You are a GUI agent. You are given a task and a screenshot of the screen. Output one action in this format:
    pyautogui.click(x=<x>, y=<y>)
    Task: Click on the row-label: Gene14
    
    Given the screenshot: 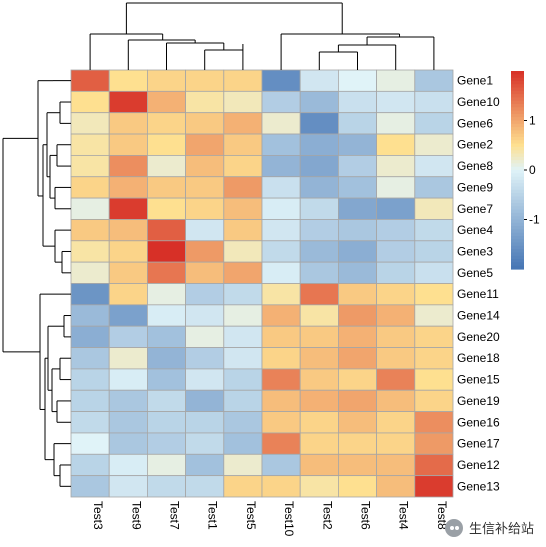 What is the action you would take?
    pyautogui.click(x=478, y=316)
    